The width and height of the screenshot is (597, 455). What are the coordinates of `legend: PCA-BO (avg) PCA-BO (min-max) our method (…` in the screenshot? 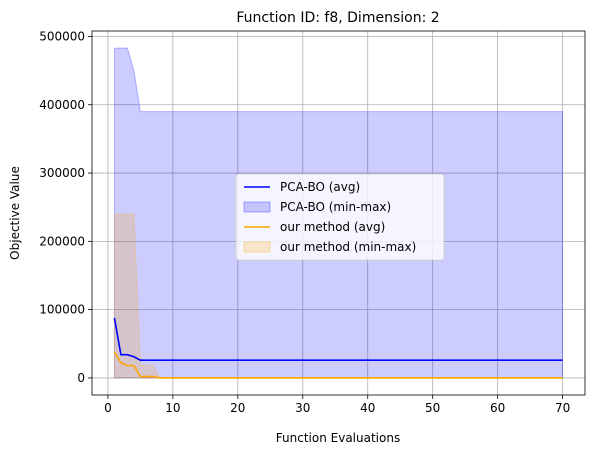 It's located at (340, 217).